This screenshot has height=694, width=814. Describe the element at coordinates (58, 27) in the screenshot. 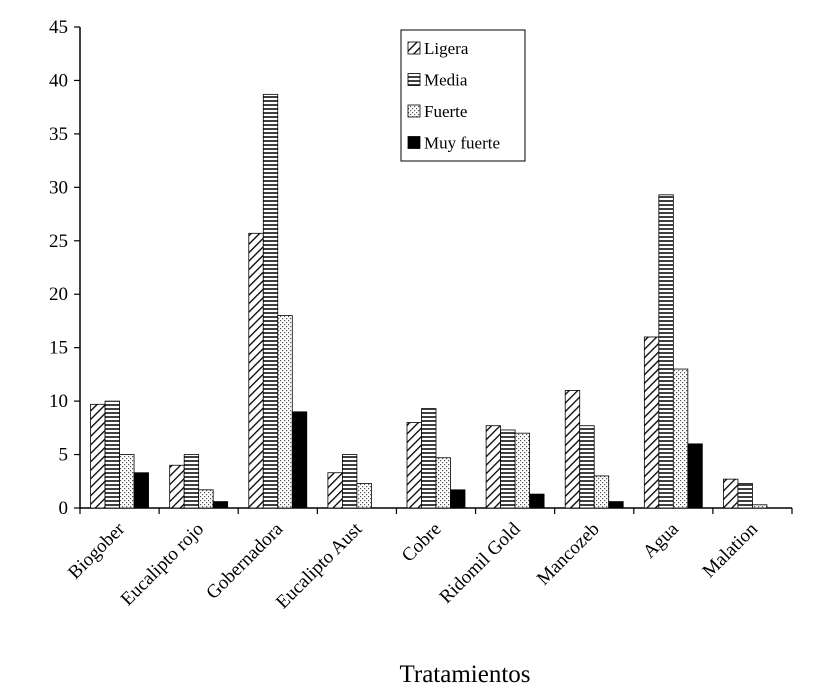

I see `y-tick-label: 45` at that location.